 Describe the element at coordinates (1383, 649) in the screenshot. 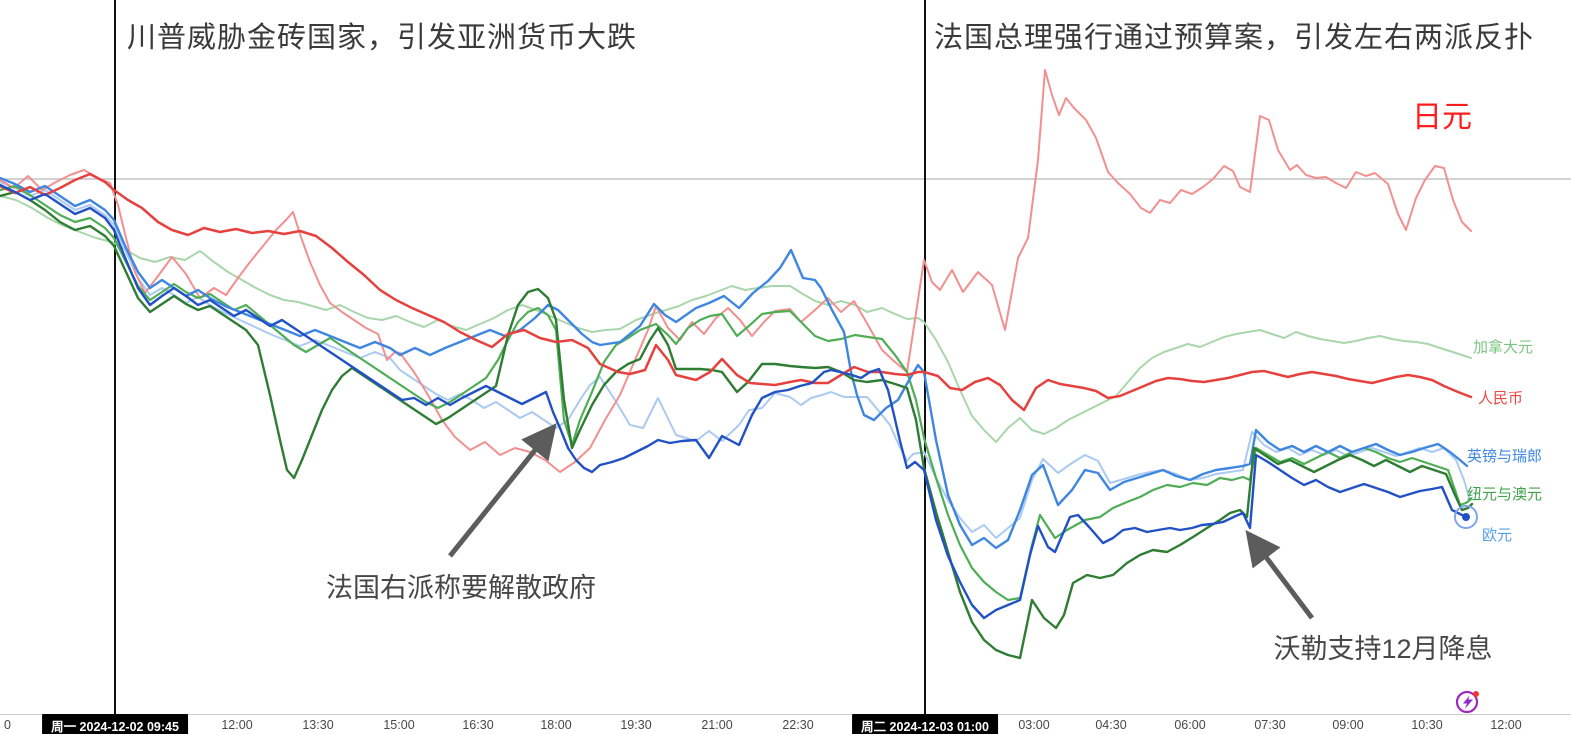

I see `event-annotation-text: 沃勒支持12月降息` at that location.